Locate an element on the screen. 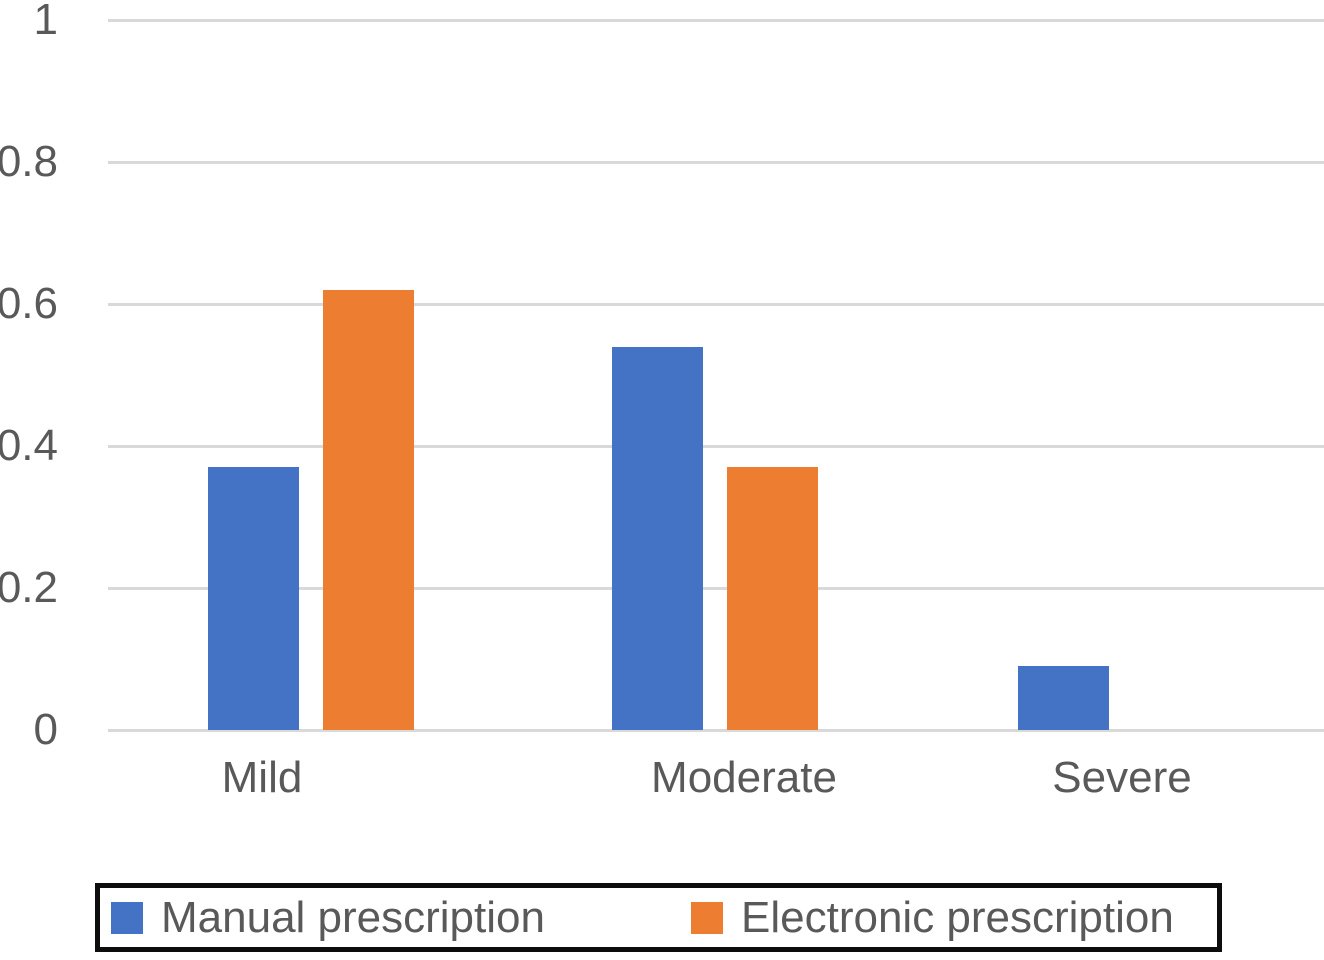 This screenshot has width=1324, height=960. bar-moderate-manual-prescription is located at coordinates (657, 538).